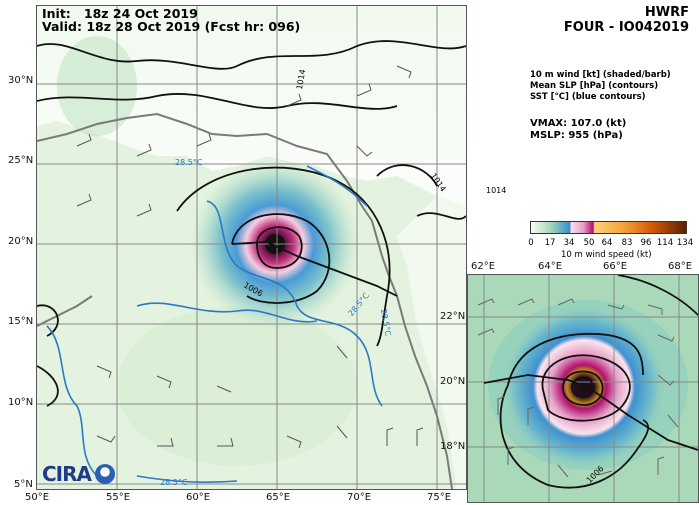  What do you see at coordinates (578, 129) in the screenshot?
I see `storm-stats: VMAX: 107.0 (kt) MSLP: 955 (hPa)` at bounding box center [578, 129].